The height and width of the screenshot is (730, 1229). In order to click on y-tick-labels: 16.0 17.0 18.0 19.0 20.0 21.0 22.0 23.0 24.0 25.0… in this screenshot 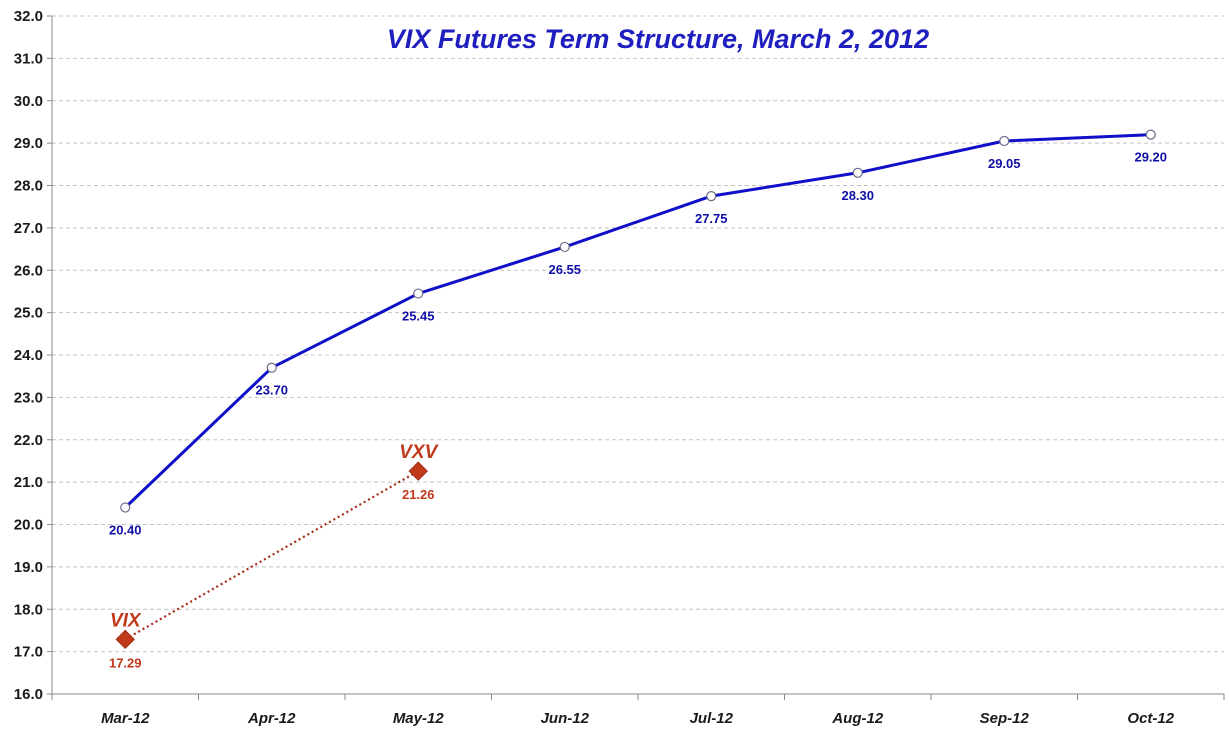, I will do `click(28, 355)`.